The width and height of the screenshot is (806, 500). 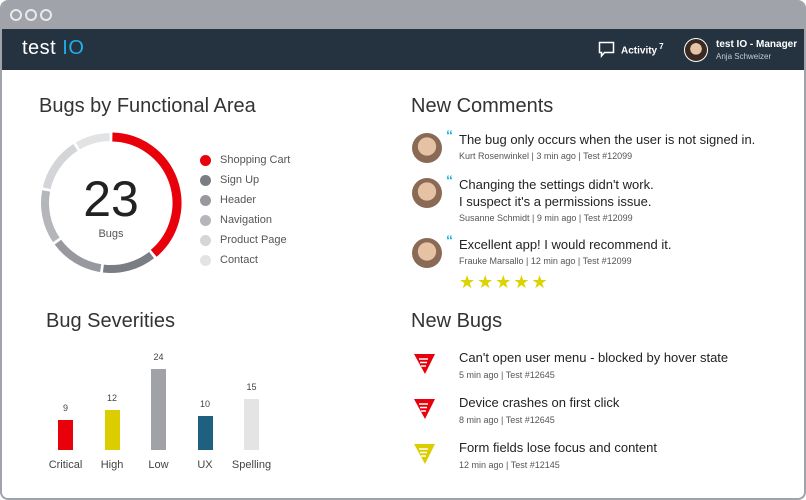 I want to click on user-avatar, so click(x=696, y=50).